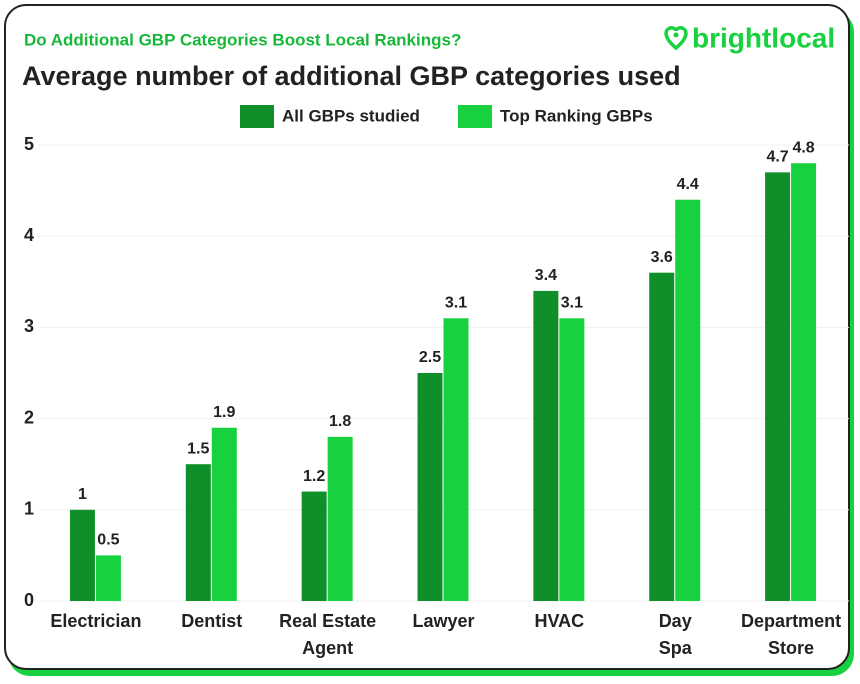 The image size is (860, 684). What do you see at coordinates (340, 421) in the screenshot?
I see `value-label: 1.8` at bounding box center [340, 421].